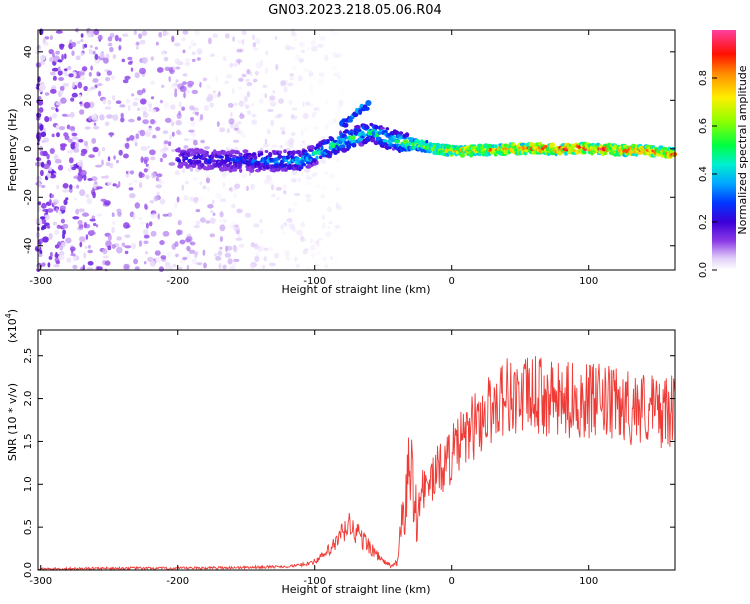 This screenshot has height=604, width=750. I want to click on x-tick-label: 0, so click(452, 581).